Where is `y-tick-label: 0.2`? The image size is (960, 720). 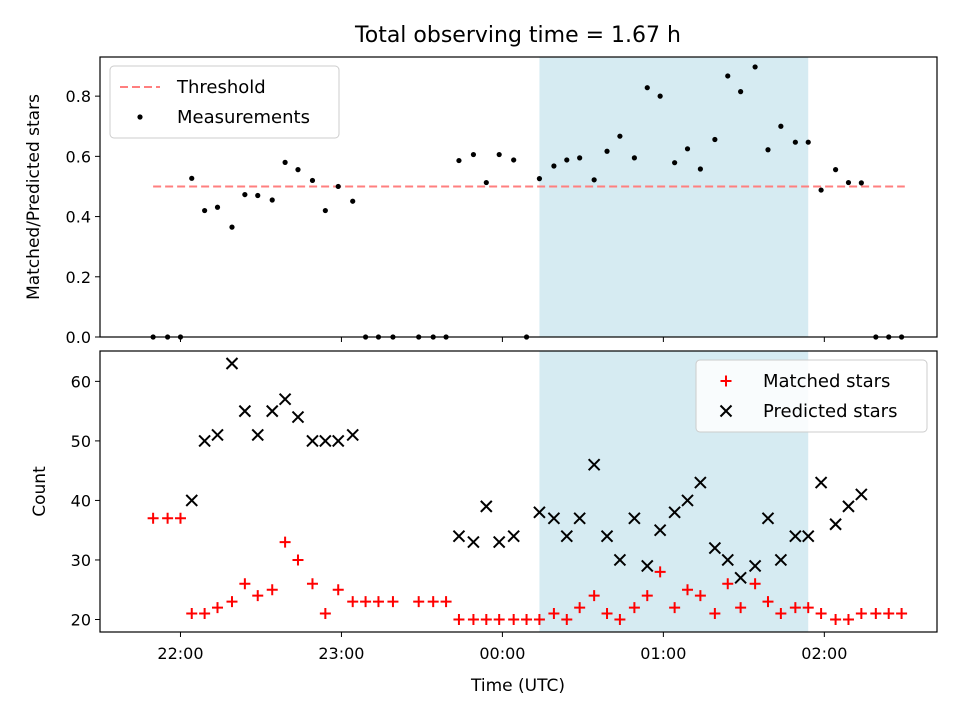 y-tick-label: 0.2 is located at coordinates (78, 277).